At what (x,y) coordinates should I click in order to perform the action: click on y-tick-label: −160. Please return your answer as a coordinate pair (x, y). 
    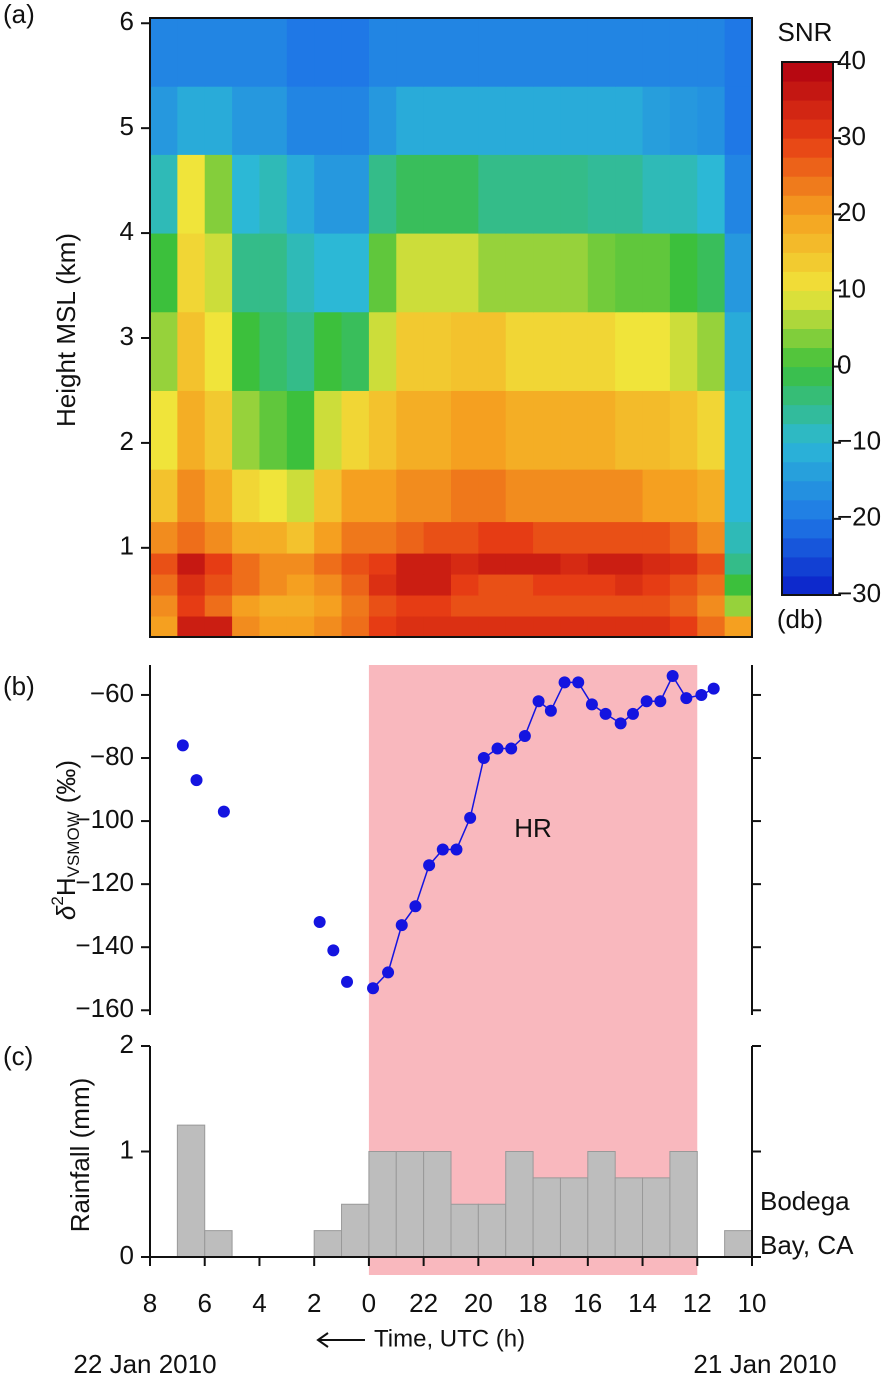
    Looking at the image, I should click on (104, 1008).